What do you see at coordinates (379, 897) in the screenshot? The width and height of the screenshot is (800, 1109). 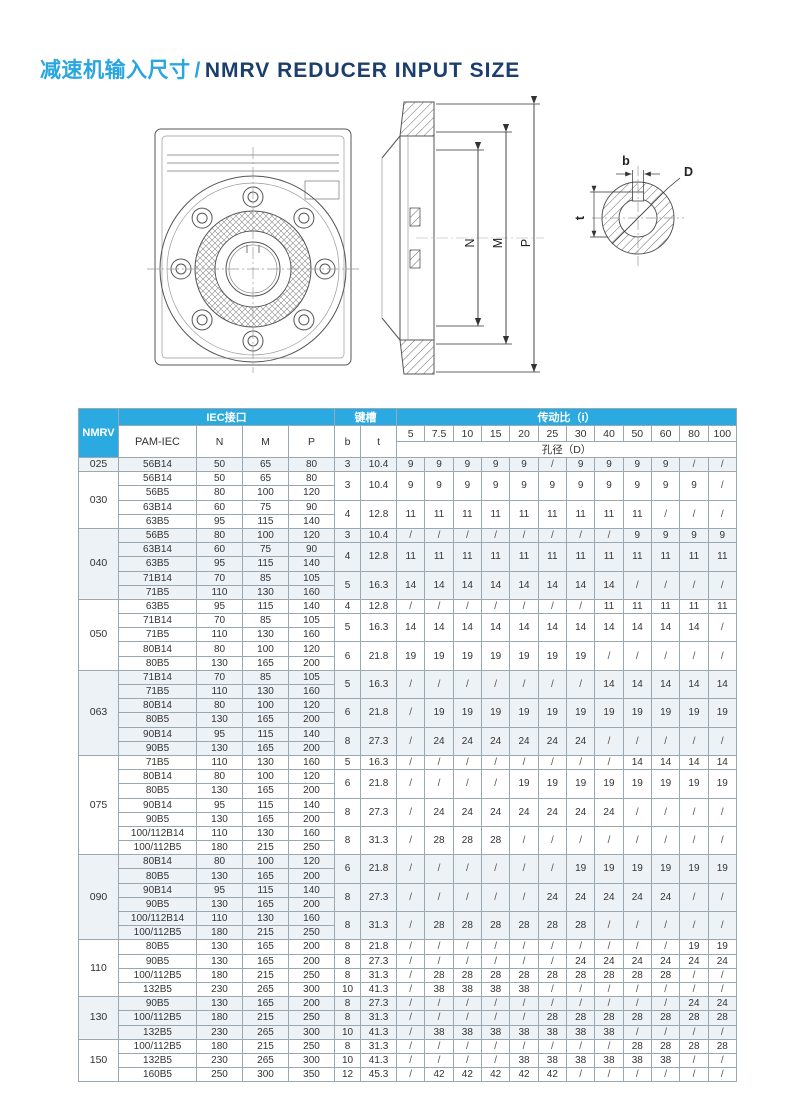 I see `cell-t: 27.3` at bounding box center [379, 897].